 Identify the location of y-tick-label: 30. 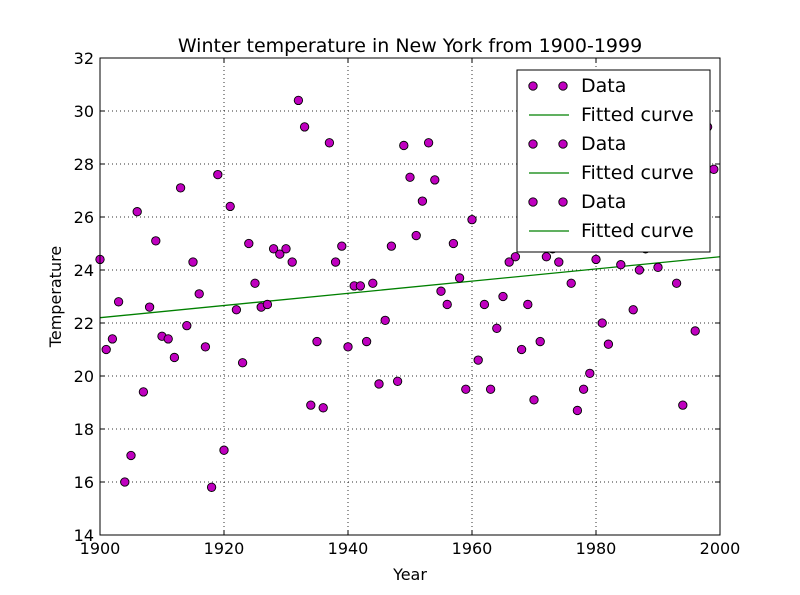
(84, 111).